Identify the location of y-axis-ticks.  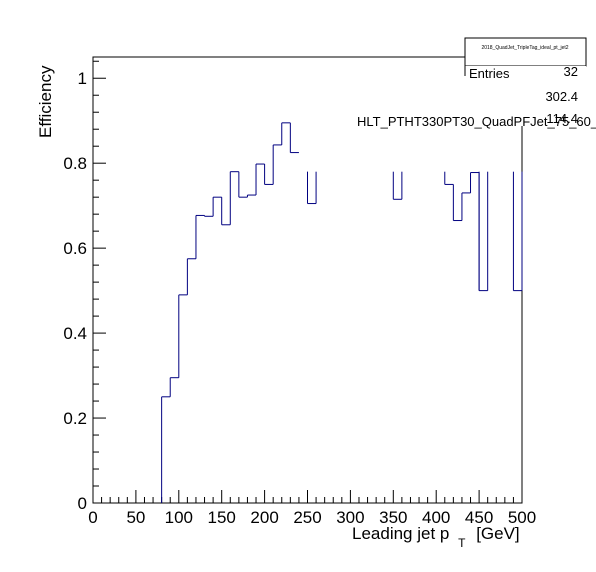
(99, 282).